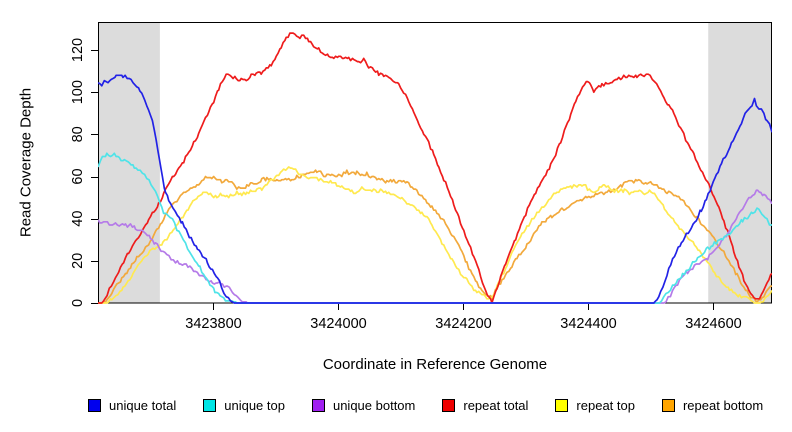 The width and height of the screenshot is (792, 432). I want to click on y-tick-label: 60, so click(78, 176).